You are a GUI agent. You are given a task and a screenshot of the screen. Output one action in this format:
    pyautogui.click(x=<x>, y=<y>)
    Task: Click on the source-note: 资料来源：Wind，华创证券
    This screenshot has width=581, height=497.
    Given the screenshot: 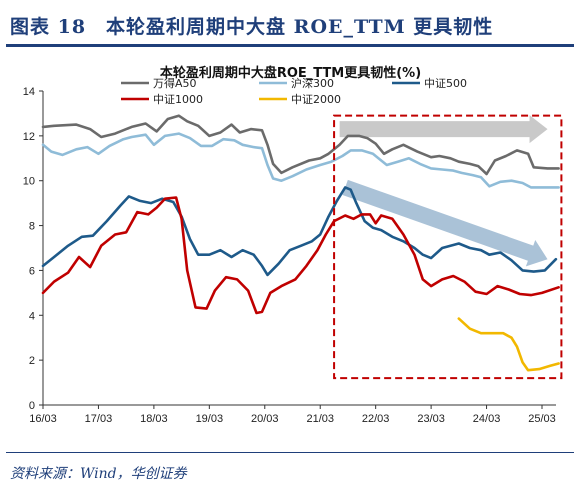 What is the action you would take?
    pyautogui.click(x=98, y=474)
    